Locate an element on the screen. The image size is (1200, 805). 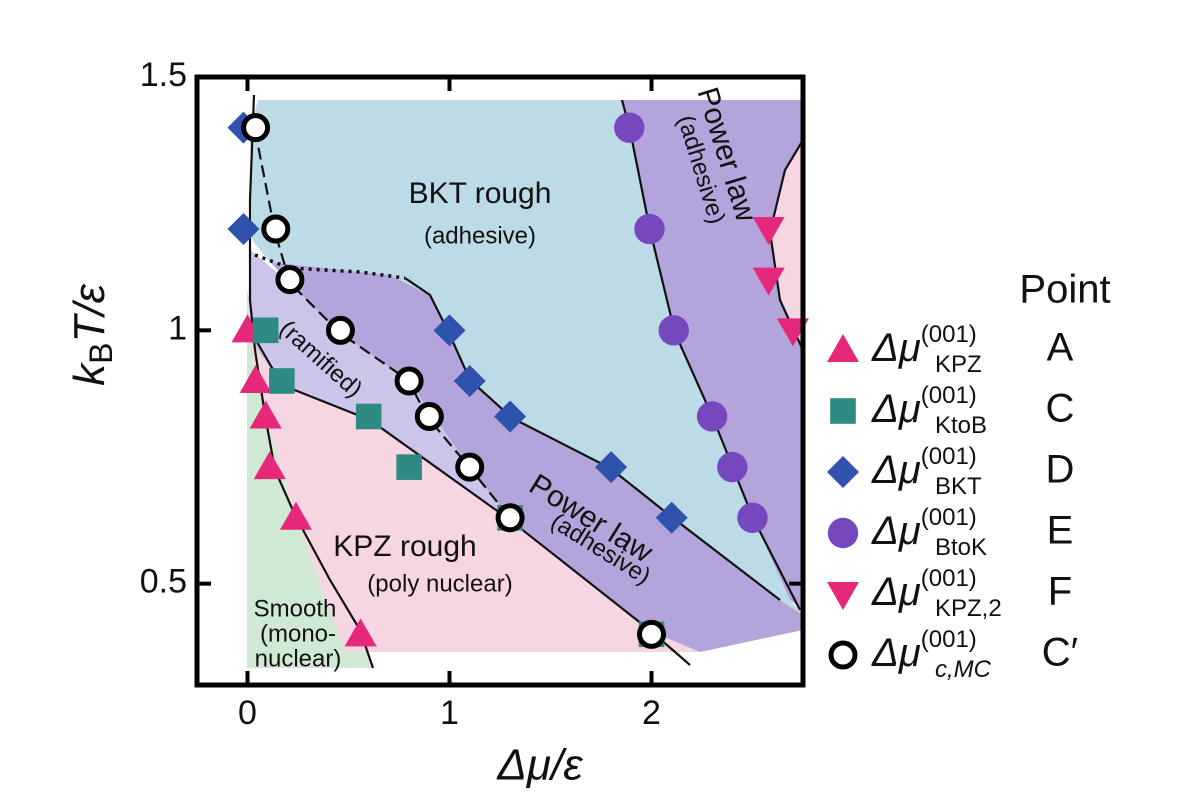
x-tick-label: 1 is located at coordinates (449, 713).